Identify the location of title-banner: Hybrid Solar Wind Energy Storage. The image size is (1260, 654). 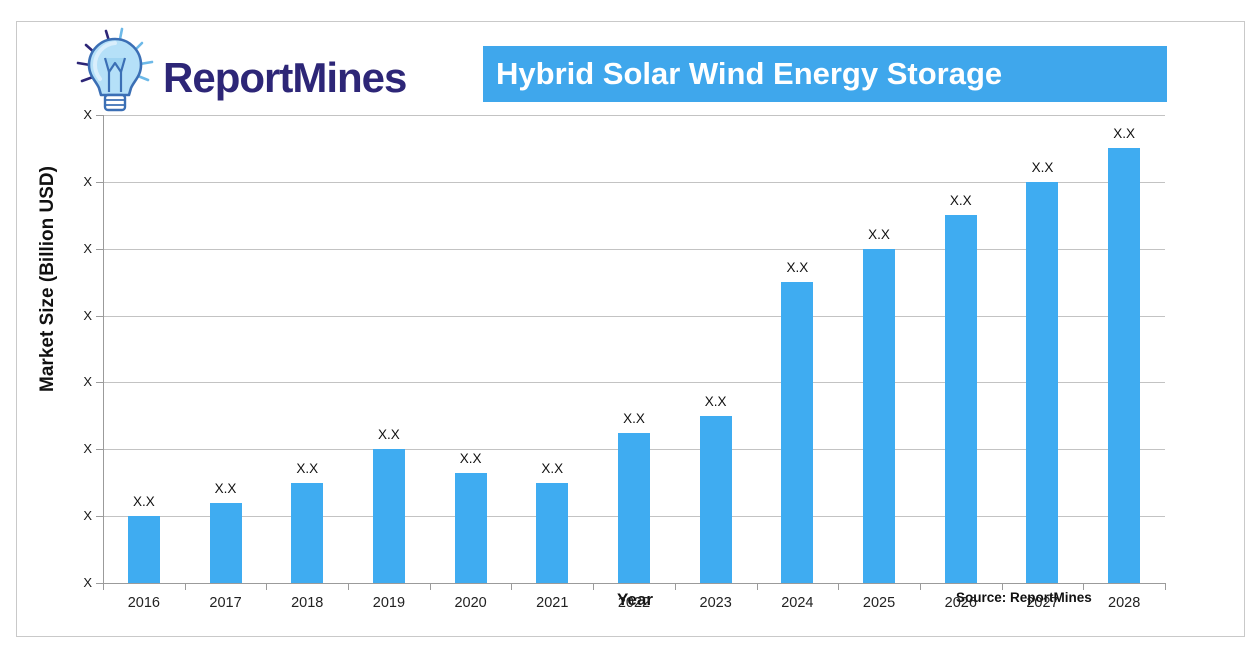
(825, 74).